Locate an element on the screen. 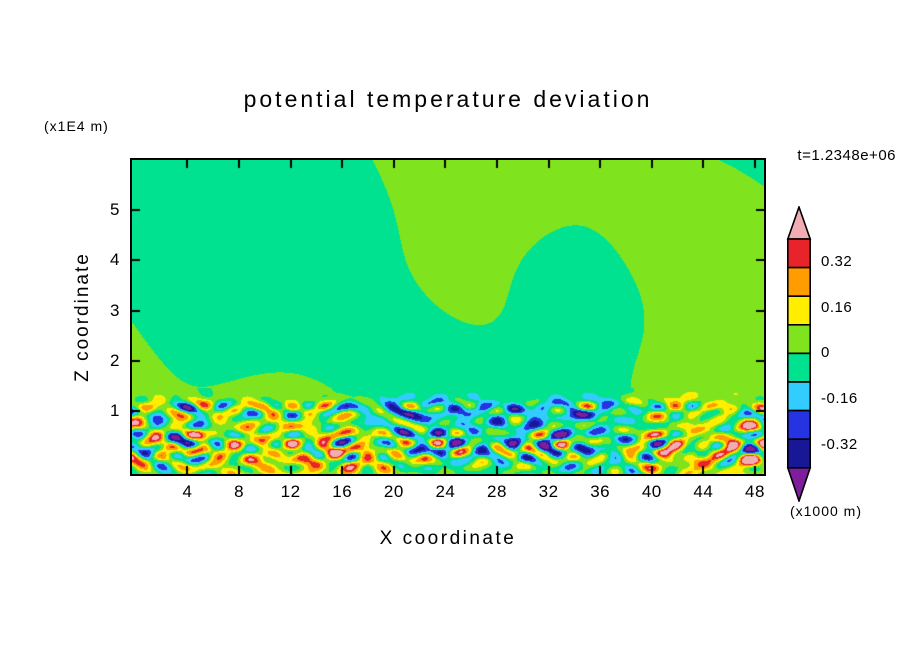  colorbar-tick-label: -0.16 is located at coordinates (839, 399).